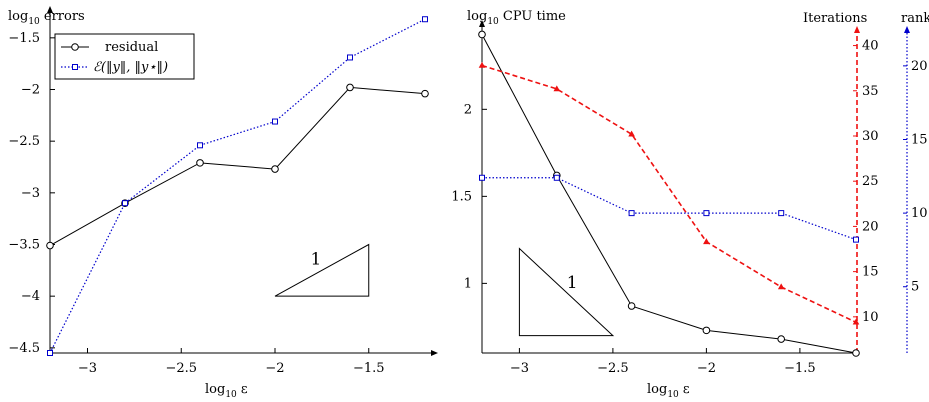  Describe the element at coordinates (870, 136) in the screenshot. I see `iterations-tick-label: 30` at that location.